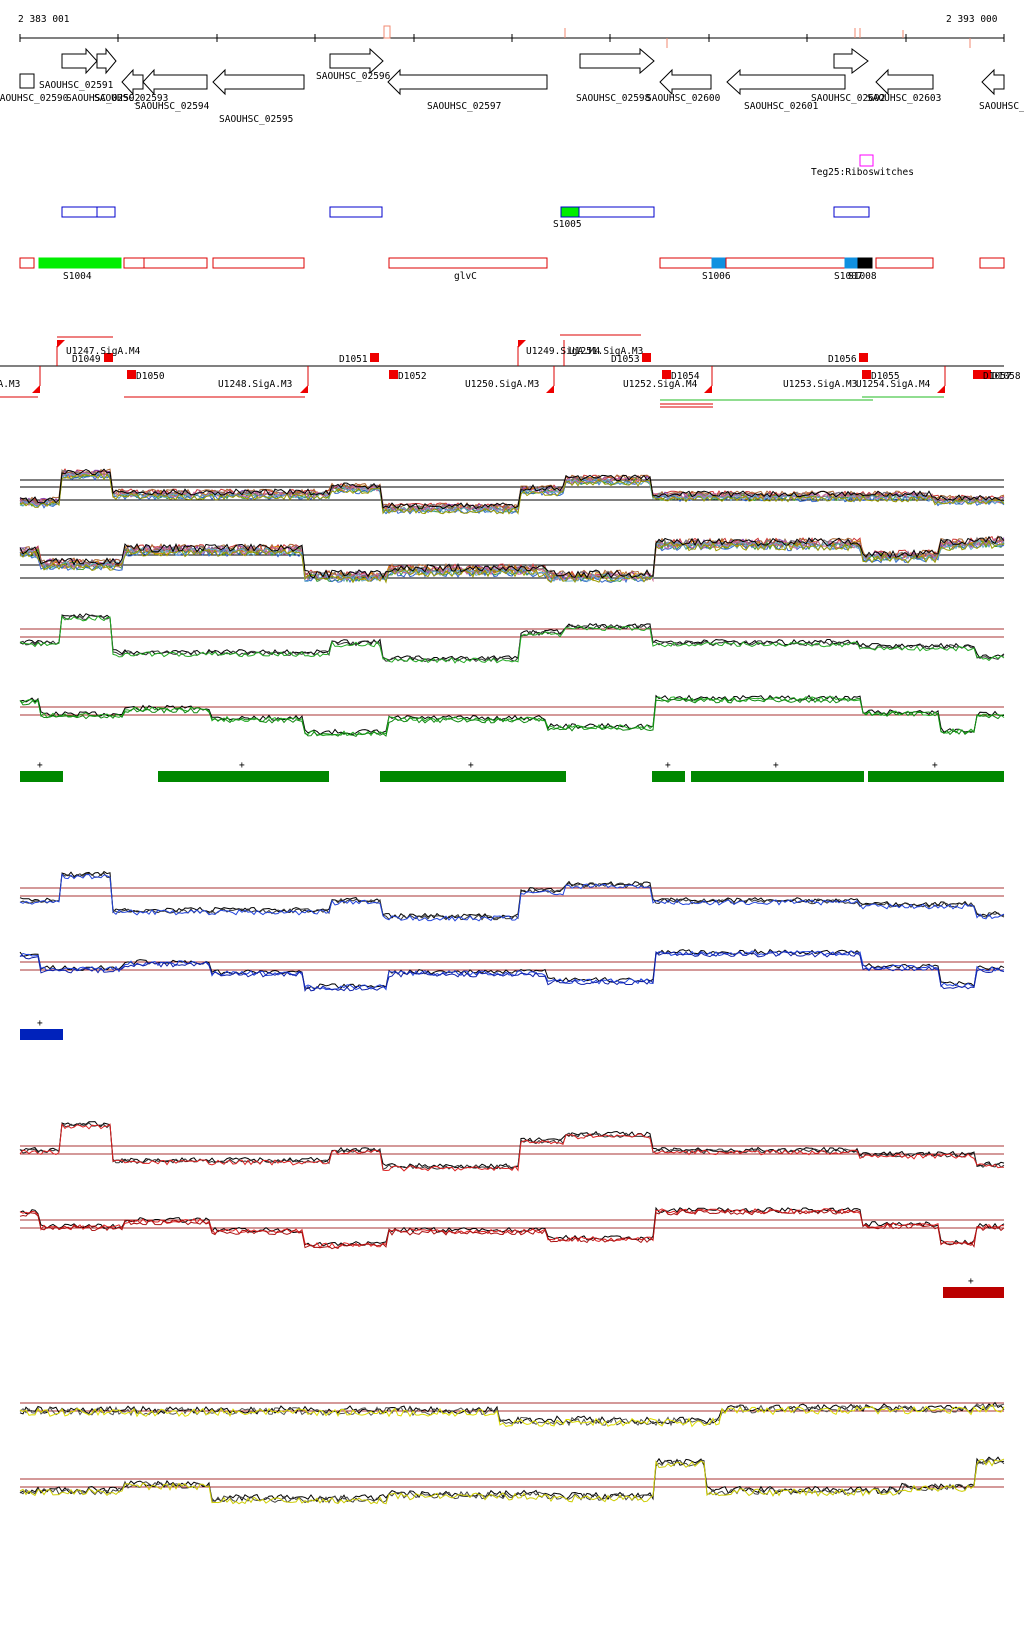 The width and height of the screenshot is (1024, 1640). What do you see at coordinates (781, 106) in the screenshot?
I see `gene-label: SAOUHSC_02601` at bounding box center [781, 106].